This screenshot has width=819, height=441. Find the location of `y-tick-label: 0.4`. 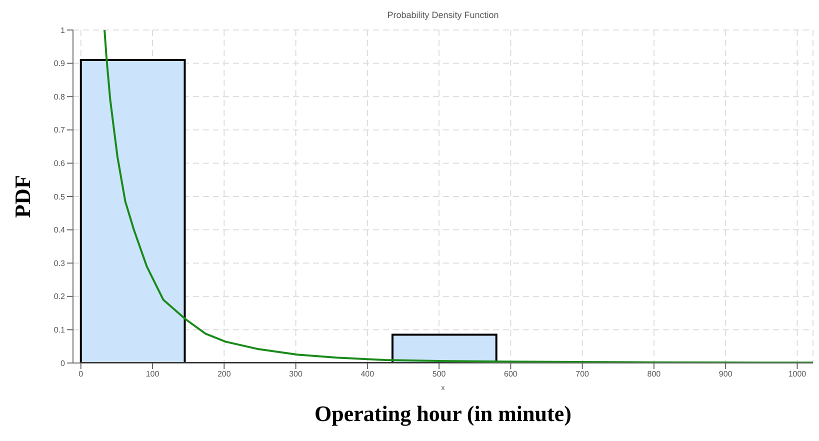

y-tick-label: 0.4 is located at coordinates (60, 230).